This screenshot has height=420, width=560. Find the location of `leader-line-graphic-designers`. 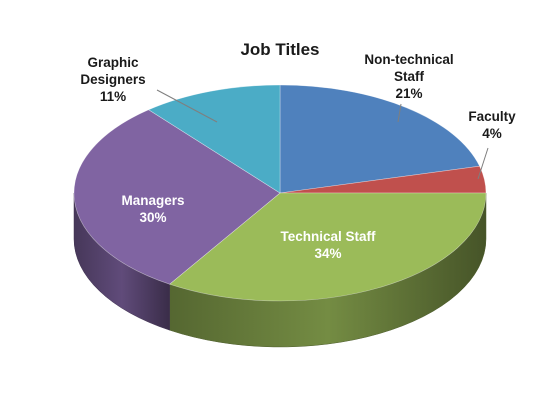

leader-line-graphic-designers is located at coordinates (187, 106).